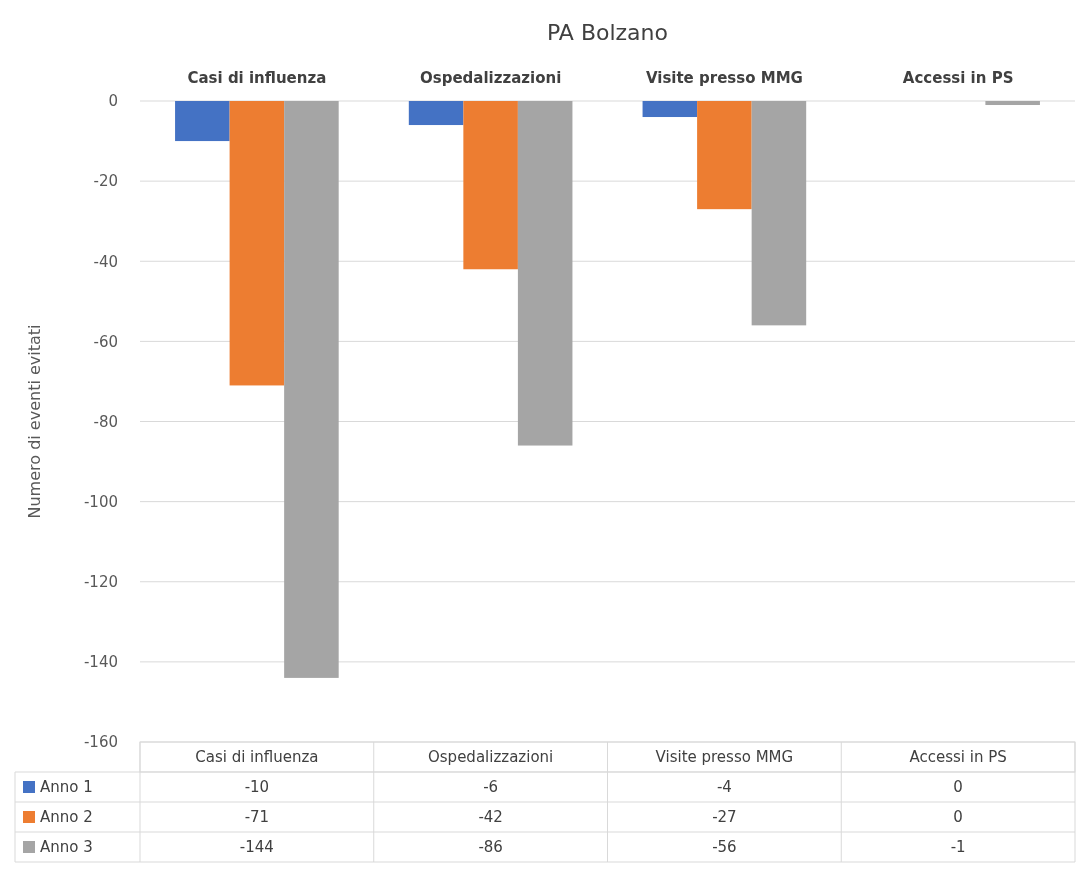 This screenshot has width=1083, height=872. I want to click on legend-label: Anno 2, so click(66, 817).